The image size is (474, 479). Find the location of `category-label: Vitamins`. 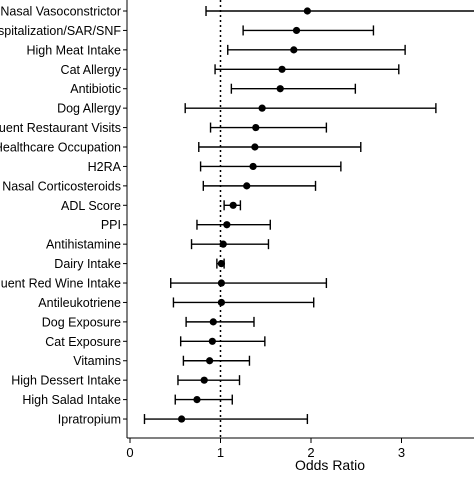

category-label: Vitamins is located at coordinates (97, 361).